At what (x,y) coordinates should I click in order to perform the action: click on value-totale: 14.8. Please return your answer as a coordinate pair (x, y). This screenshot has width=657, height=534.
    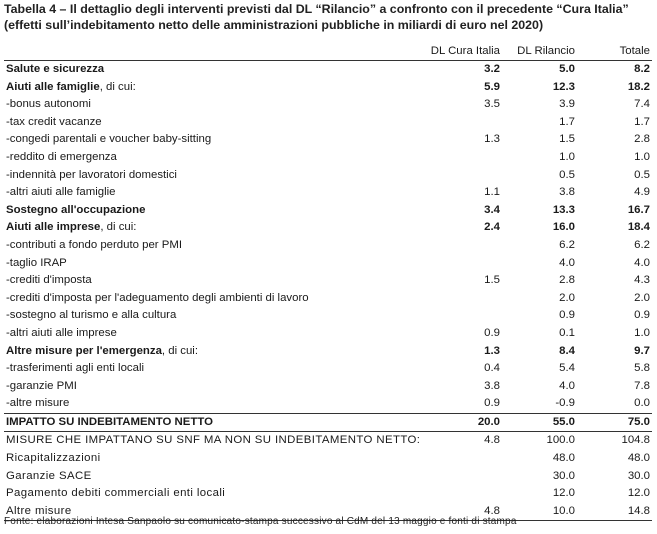
    Looking at the image, I should click on (614, 512).